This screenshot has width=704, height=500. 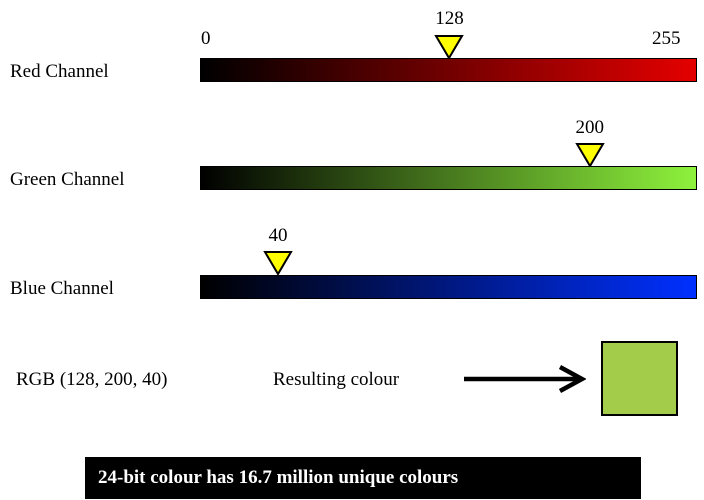 I want to click on green-channel-bar, so click(x=448, y=178).